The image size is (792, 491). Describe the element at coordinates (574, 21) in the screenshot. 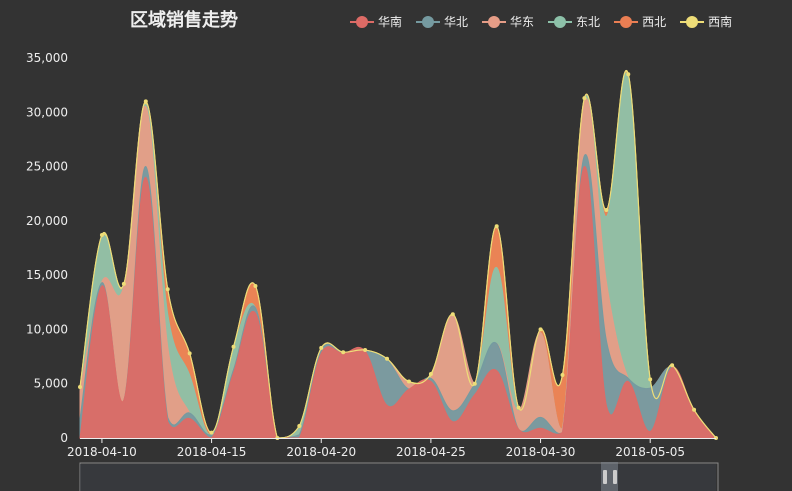

I see `legend-item: 东北` at that location.